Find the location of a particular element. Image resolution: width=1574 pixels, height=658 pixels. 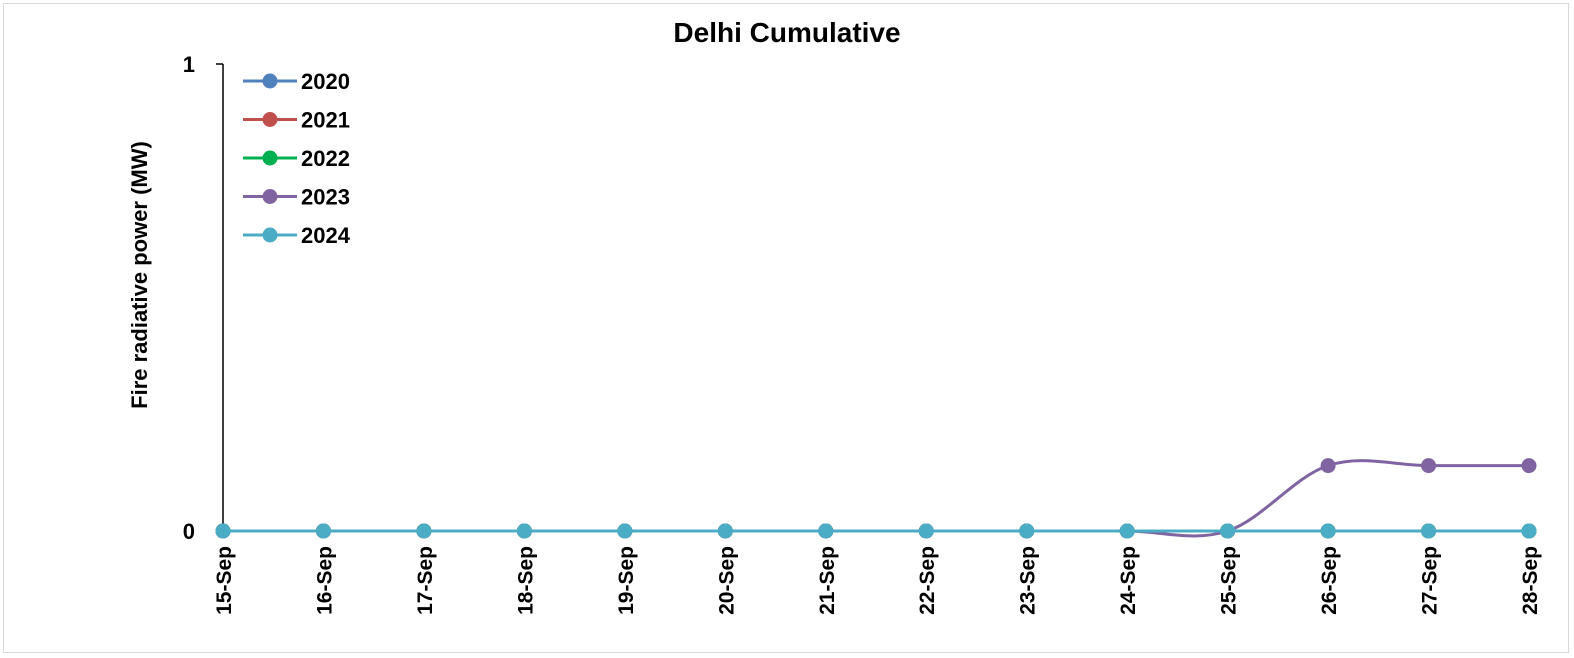

series-layer is located at coordinates (876, 498).